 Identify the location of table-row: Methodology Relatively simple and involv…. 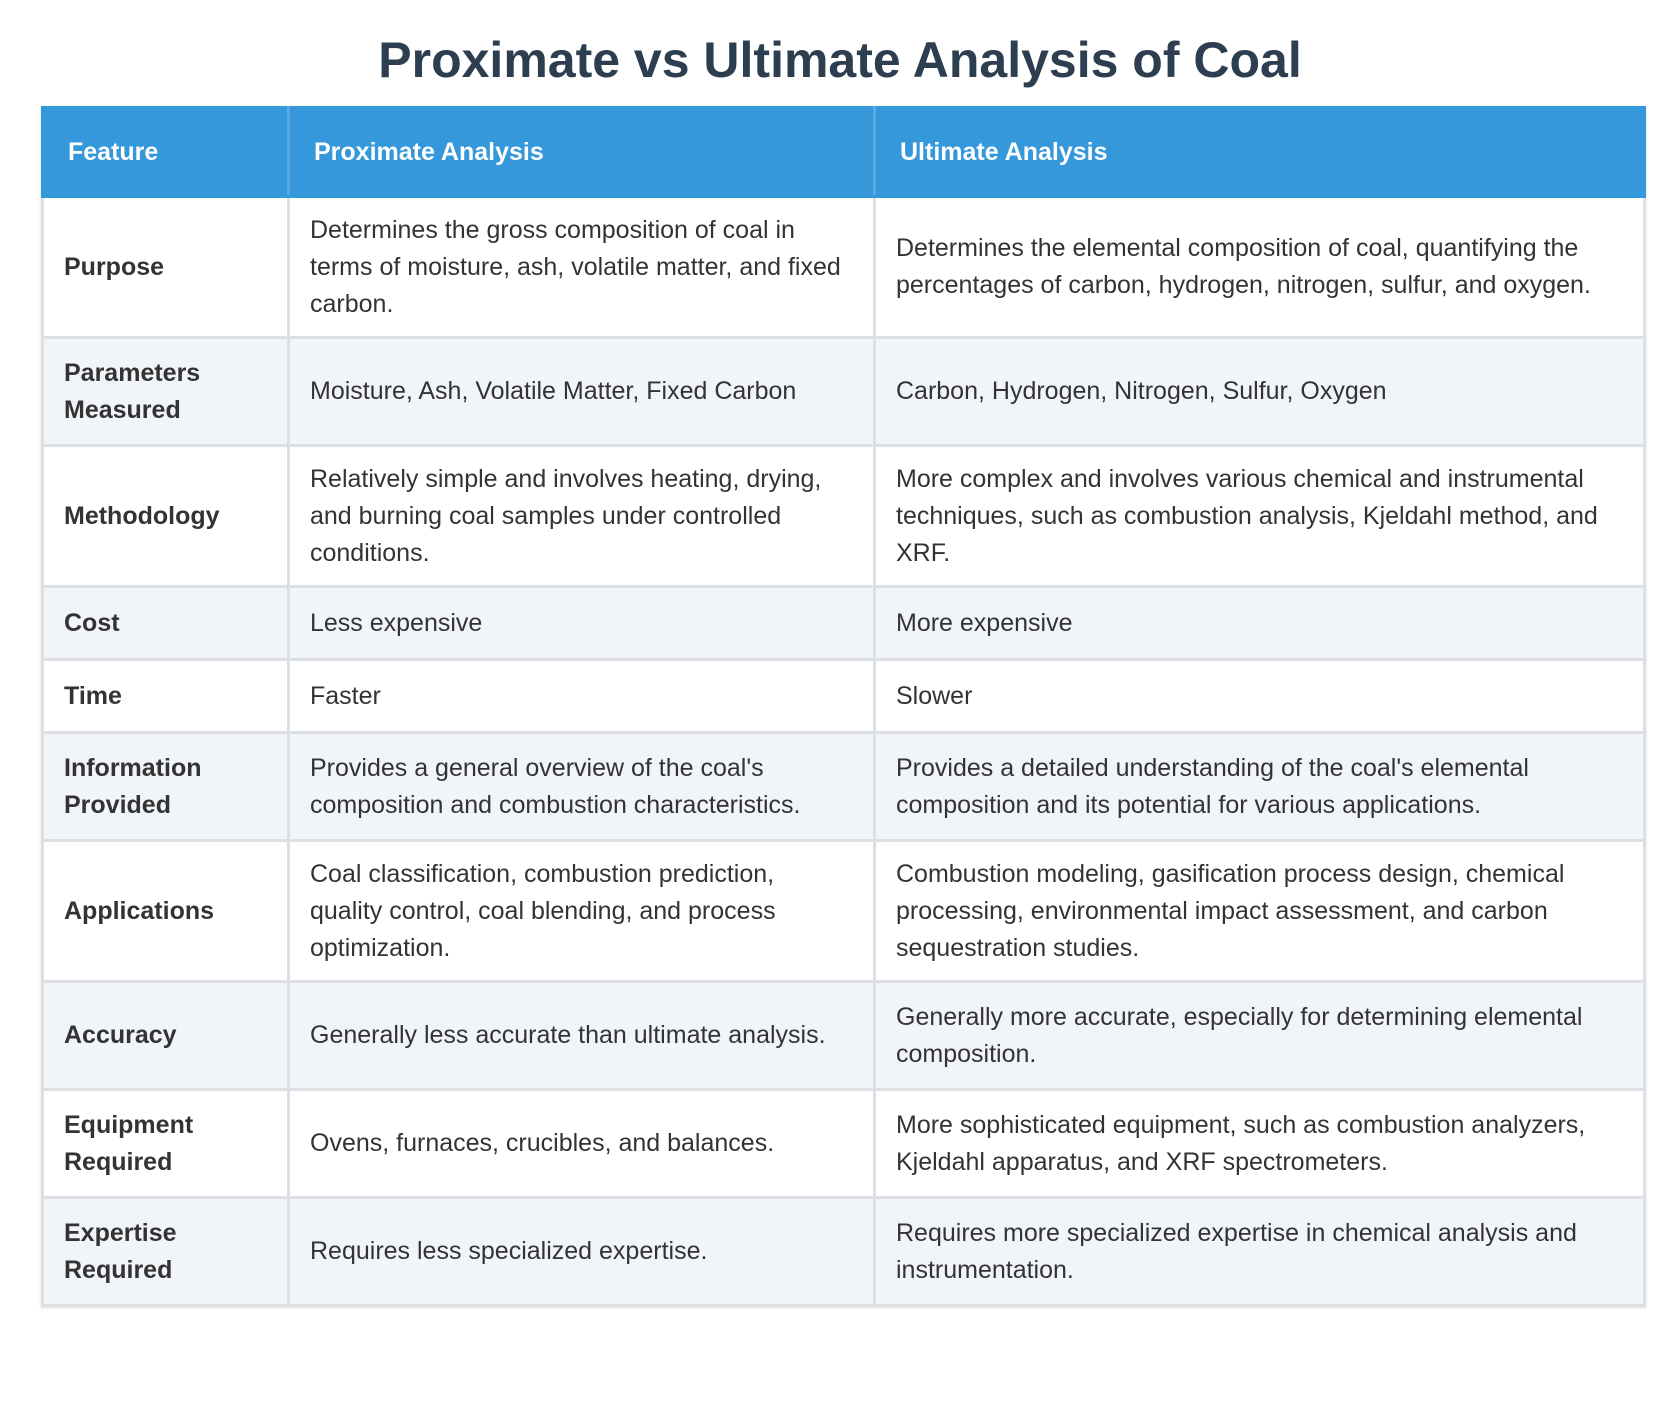
(843, 516).